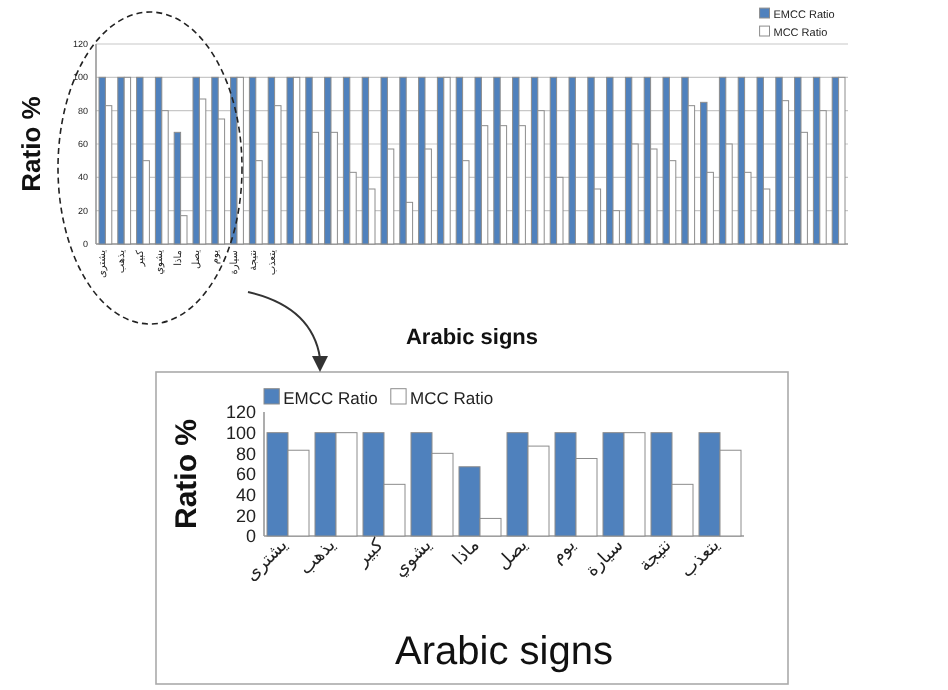 The image size is (948, 690). What do you see at coordinates (452, 398) in the screenshot?
I see `legend-label: MCC Ratio` at bounding box center [452, 398].